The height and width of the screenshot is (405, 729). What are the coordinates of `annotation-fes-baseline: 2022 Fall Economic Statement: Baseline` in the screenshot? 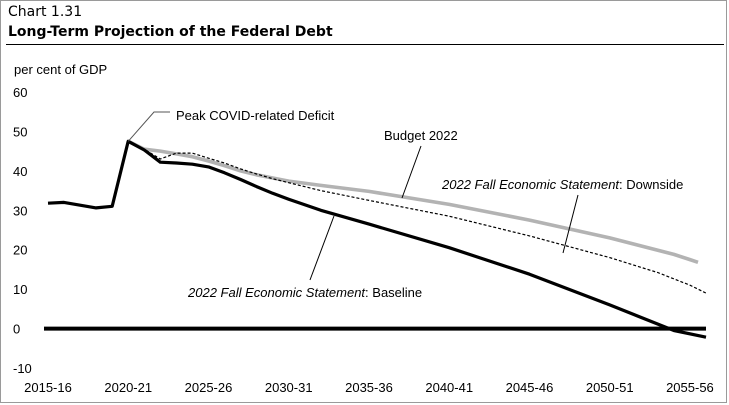 It's located at (304, 292).